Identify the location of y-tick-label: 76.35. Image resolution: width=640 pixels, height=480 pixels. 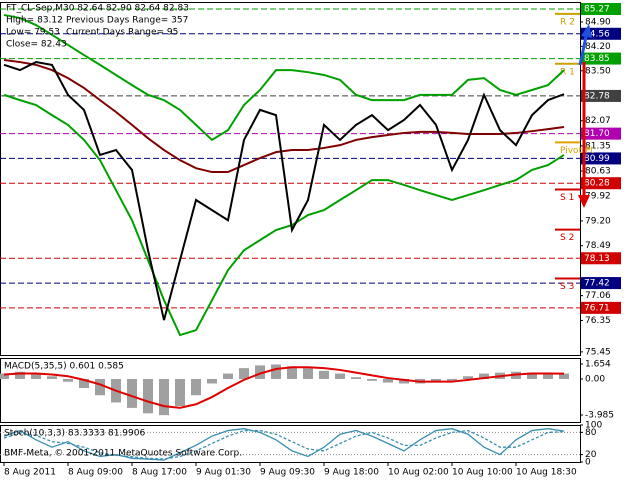
(598, 321).